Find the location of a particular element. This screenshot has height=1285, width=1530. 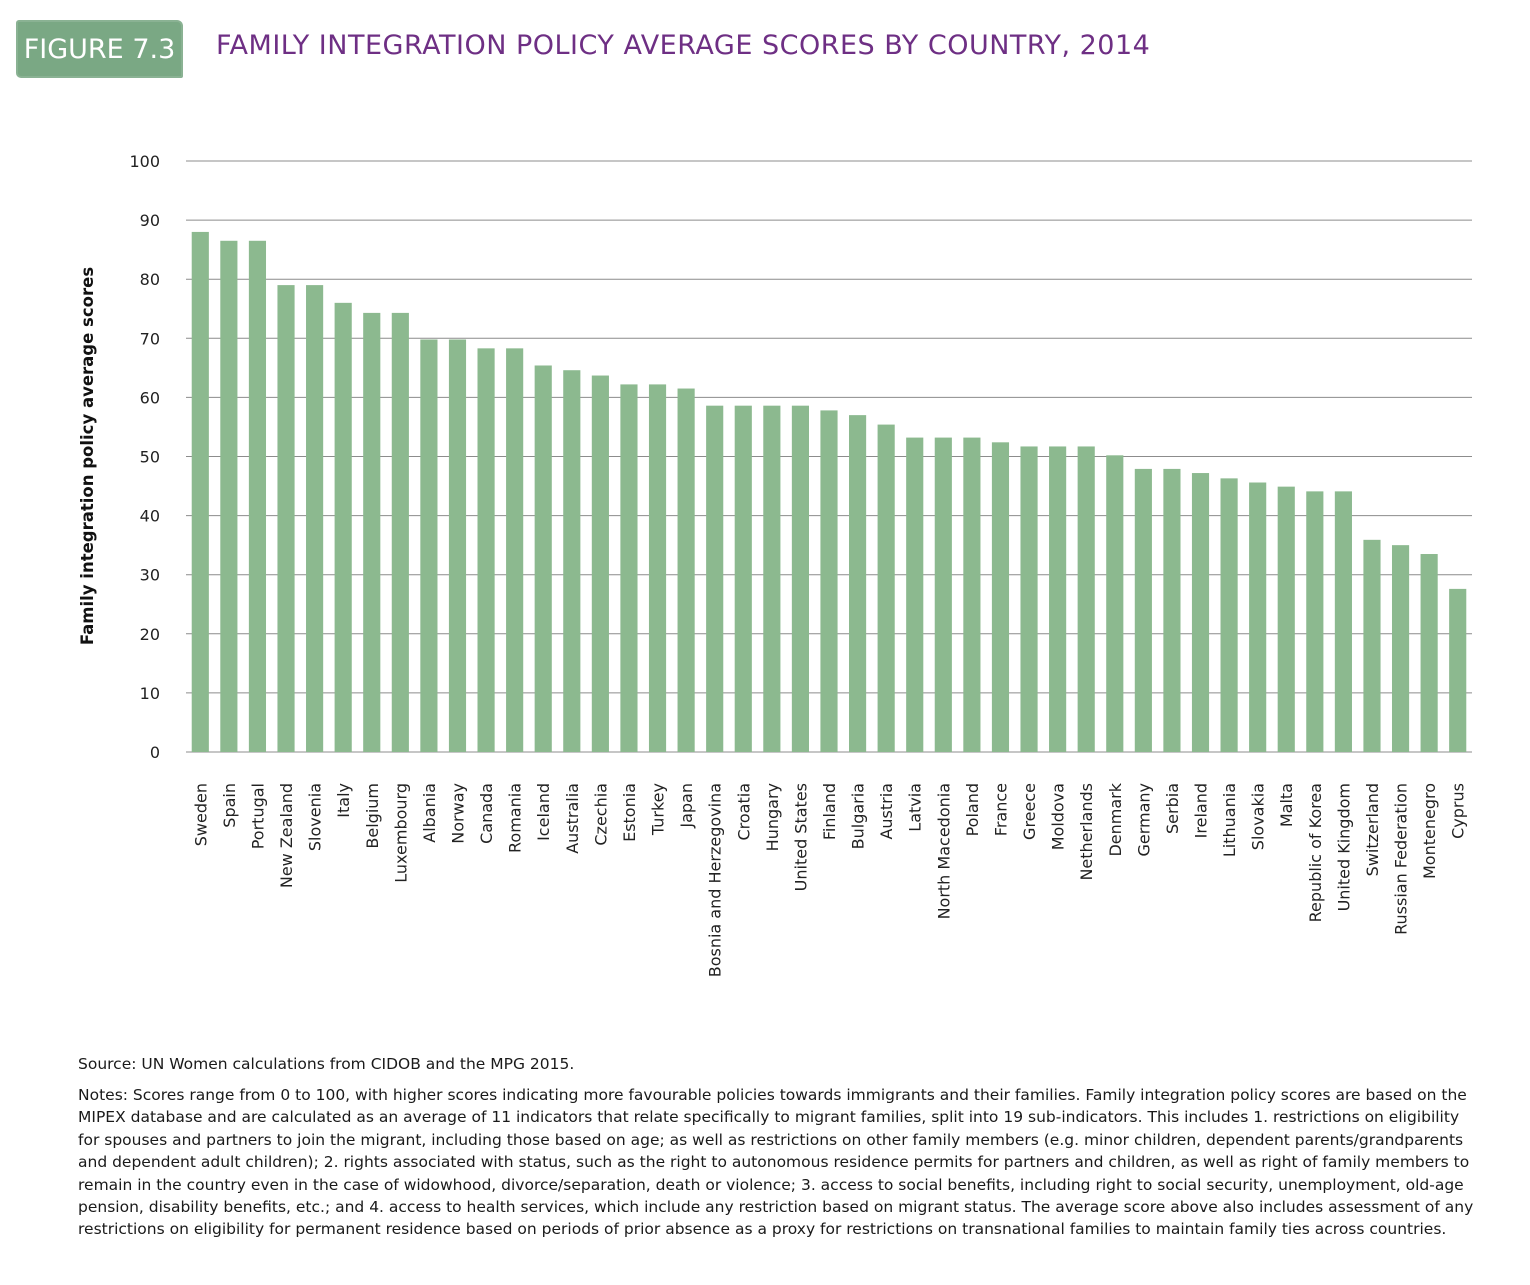

bar-hungary is located at coordinates (772, 578).